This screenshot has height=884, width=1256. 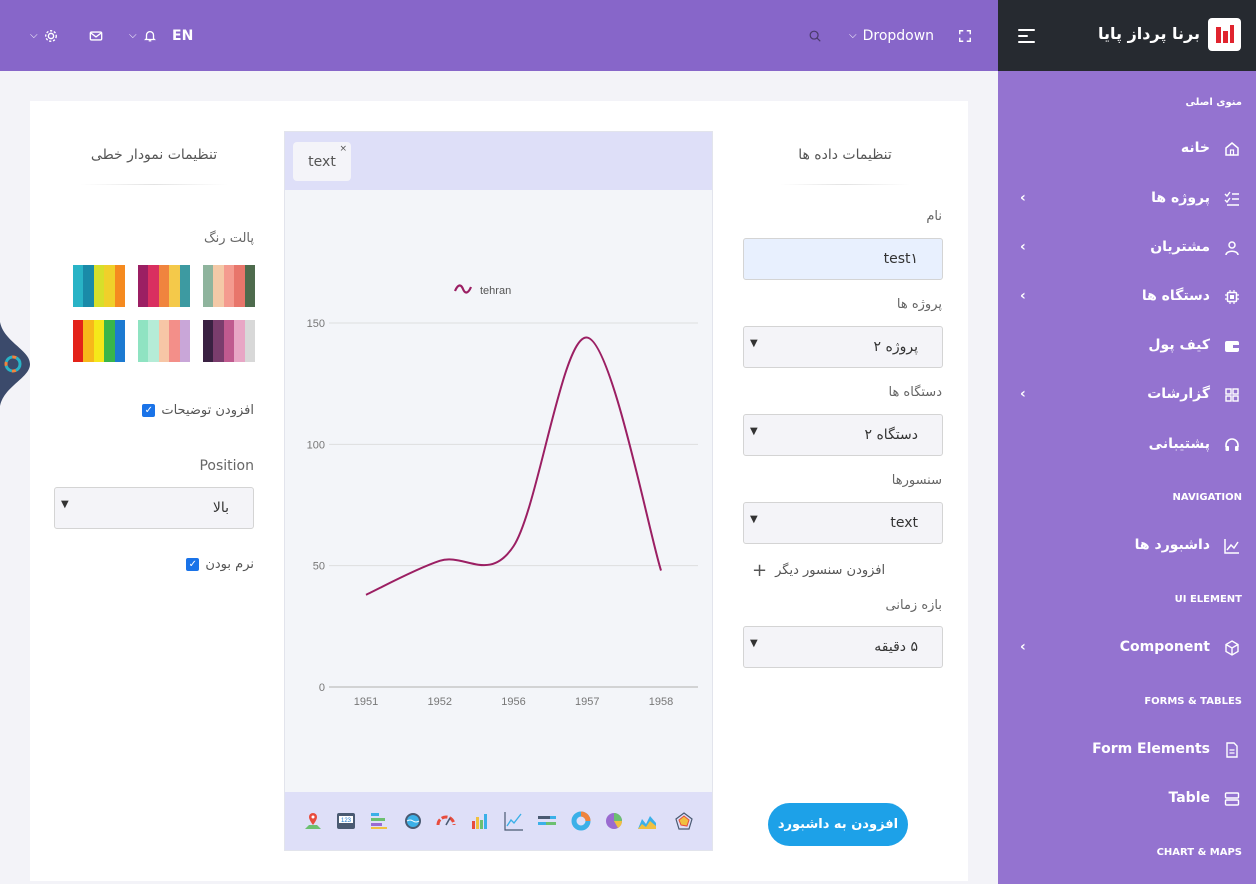 What do you see at coordinates (313, 821) in the screenshot?
I see `map-marker-icon` at bounding box center [313, 821].